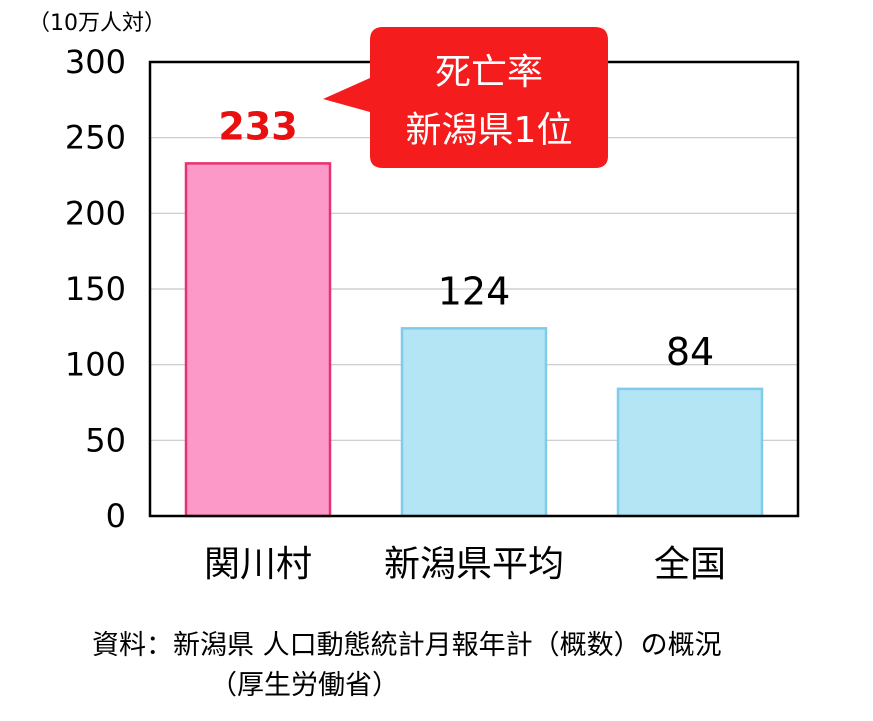 The height and width of the screenshot is (721, 873). What do you see at coordinates (690, 352) in the screenshot?
I see `bar-value-label: 84` at bounding box center [690, 352].